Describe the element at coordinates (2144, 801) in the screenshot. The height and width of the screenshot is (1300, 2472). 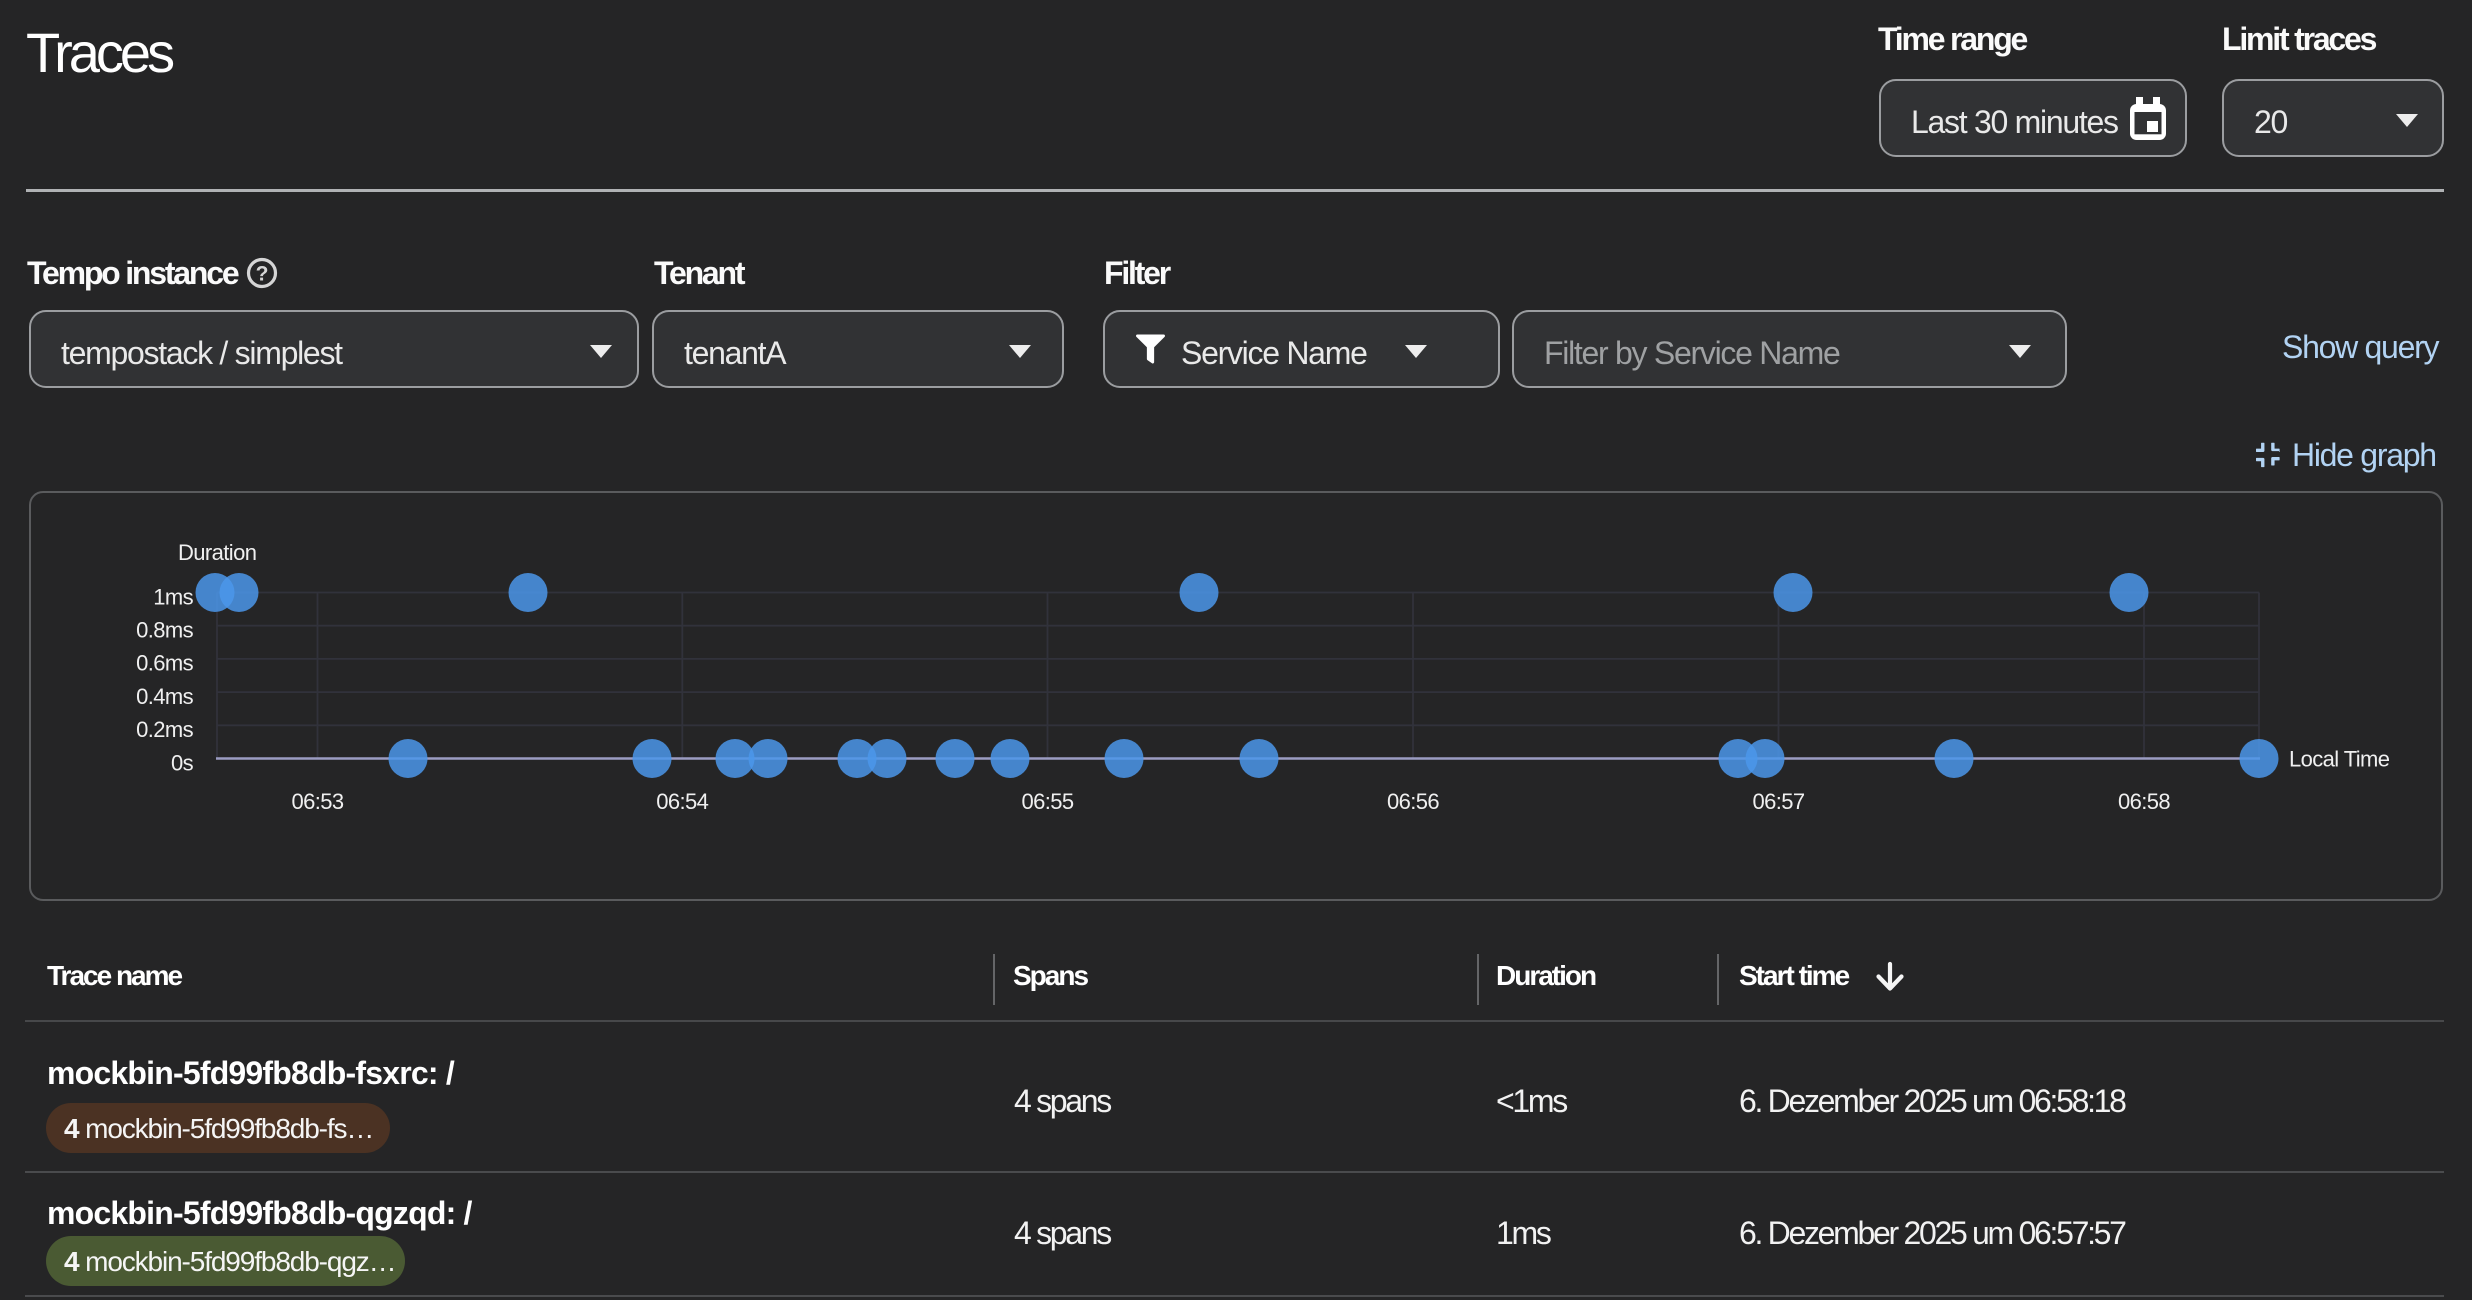
I see `svg-text: 06:58` at that location.